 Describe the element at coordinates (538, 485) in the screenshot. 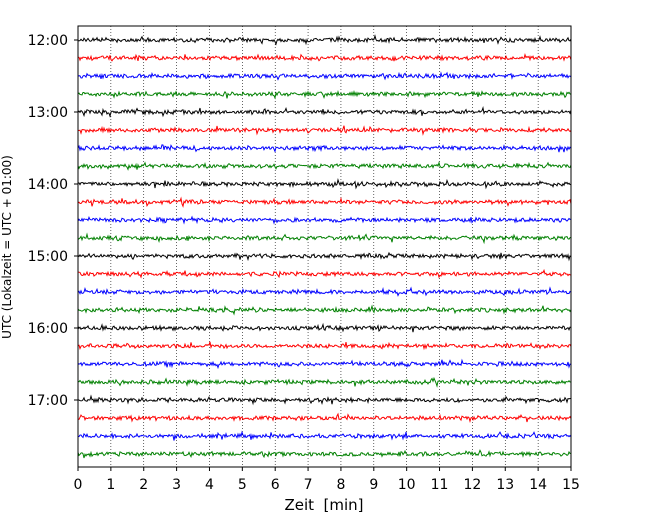

I see `x-tick-label: 14` at that location.